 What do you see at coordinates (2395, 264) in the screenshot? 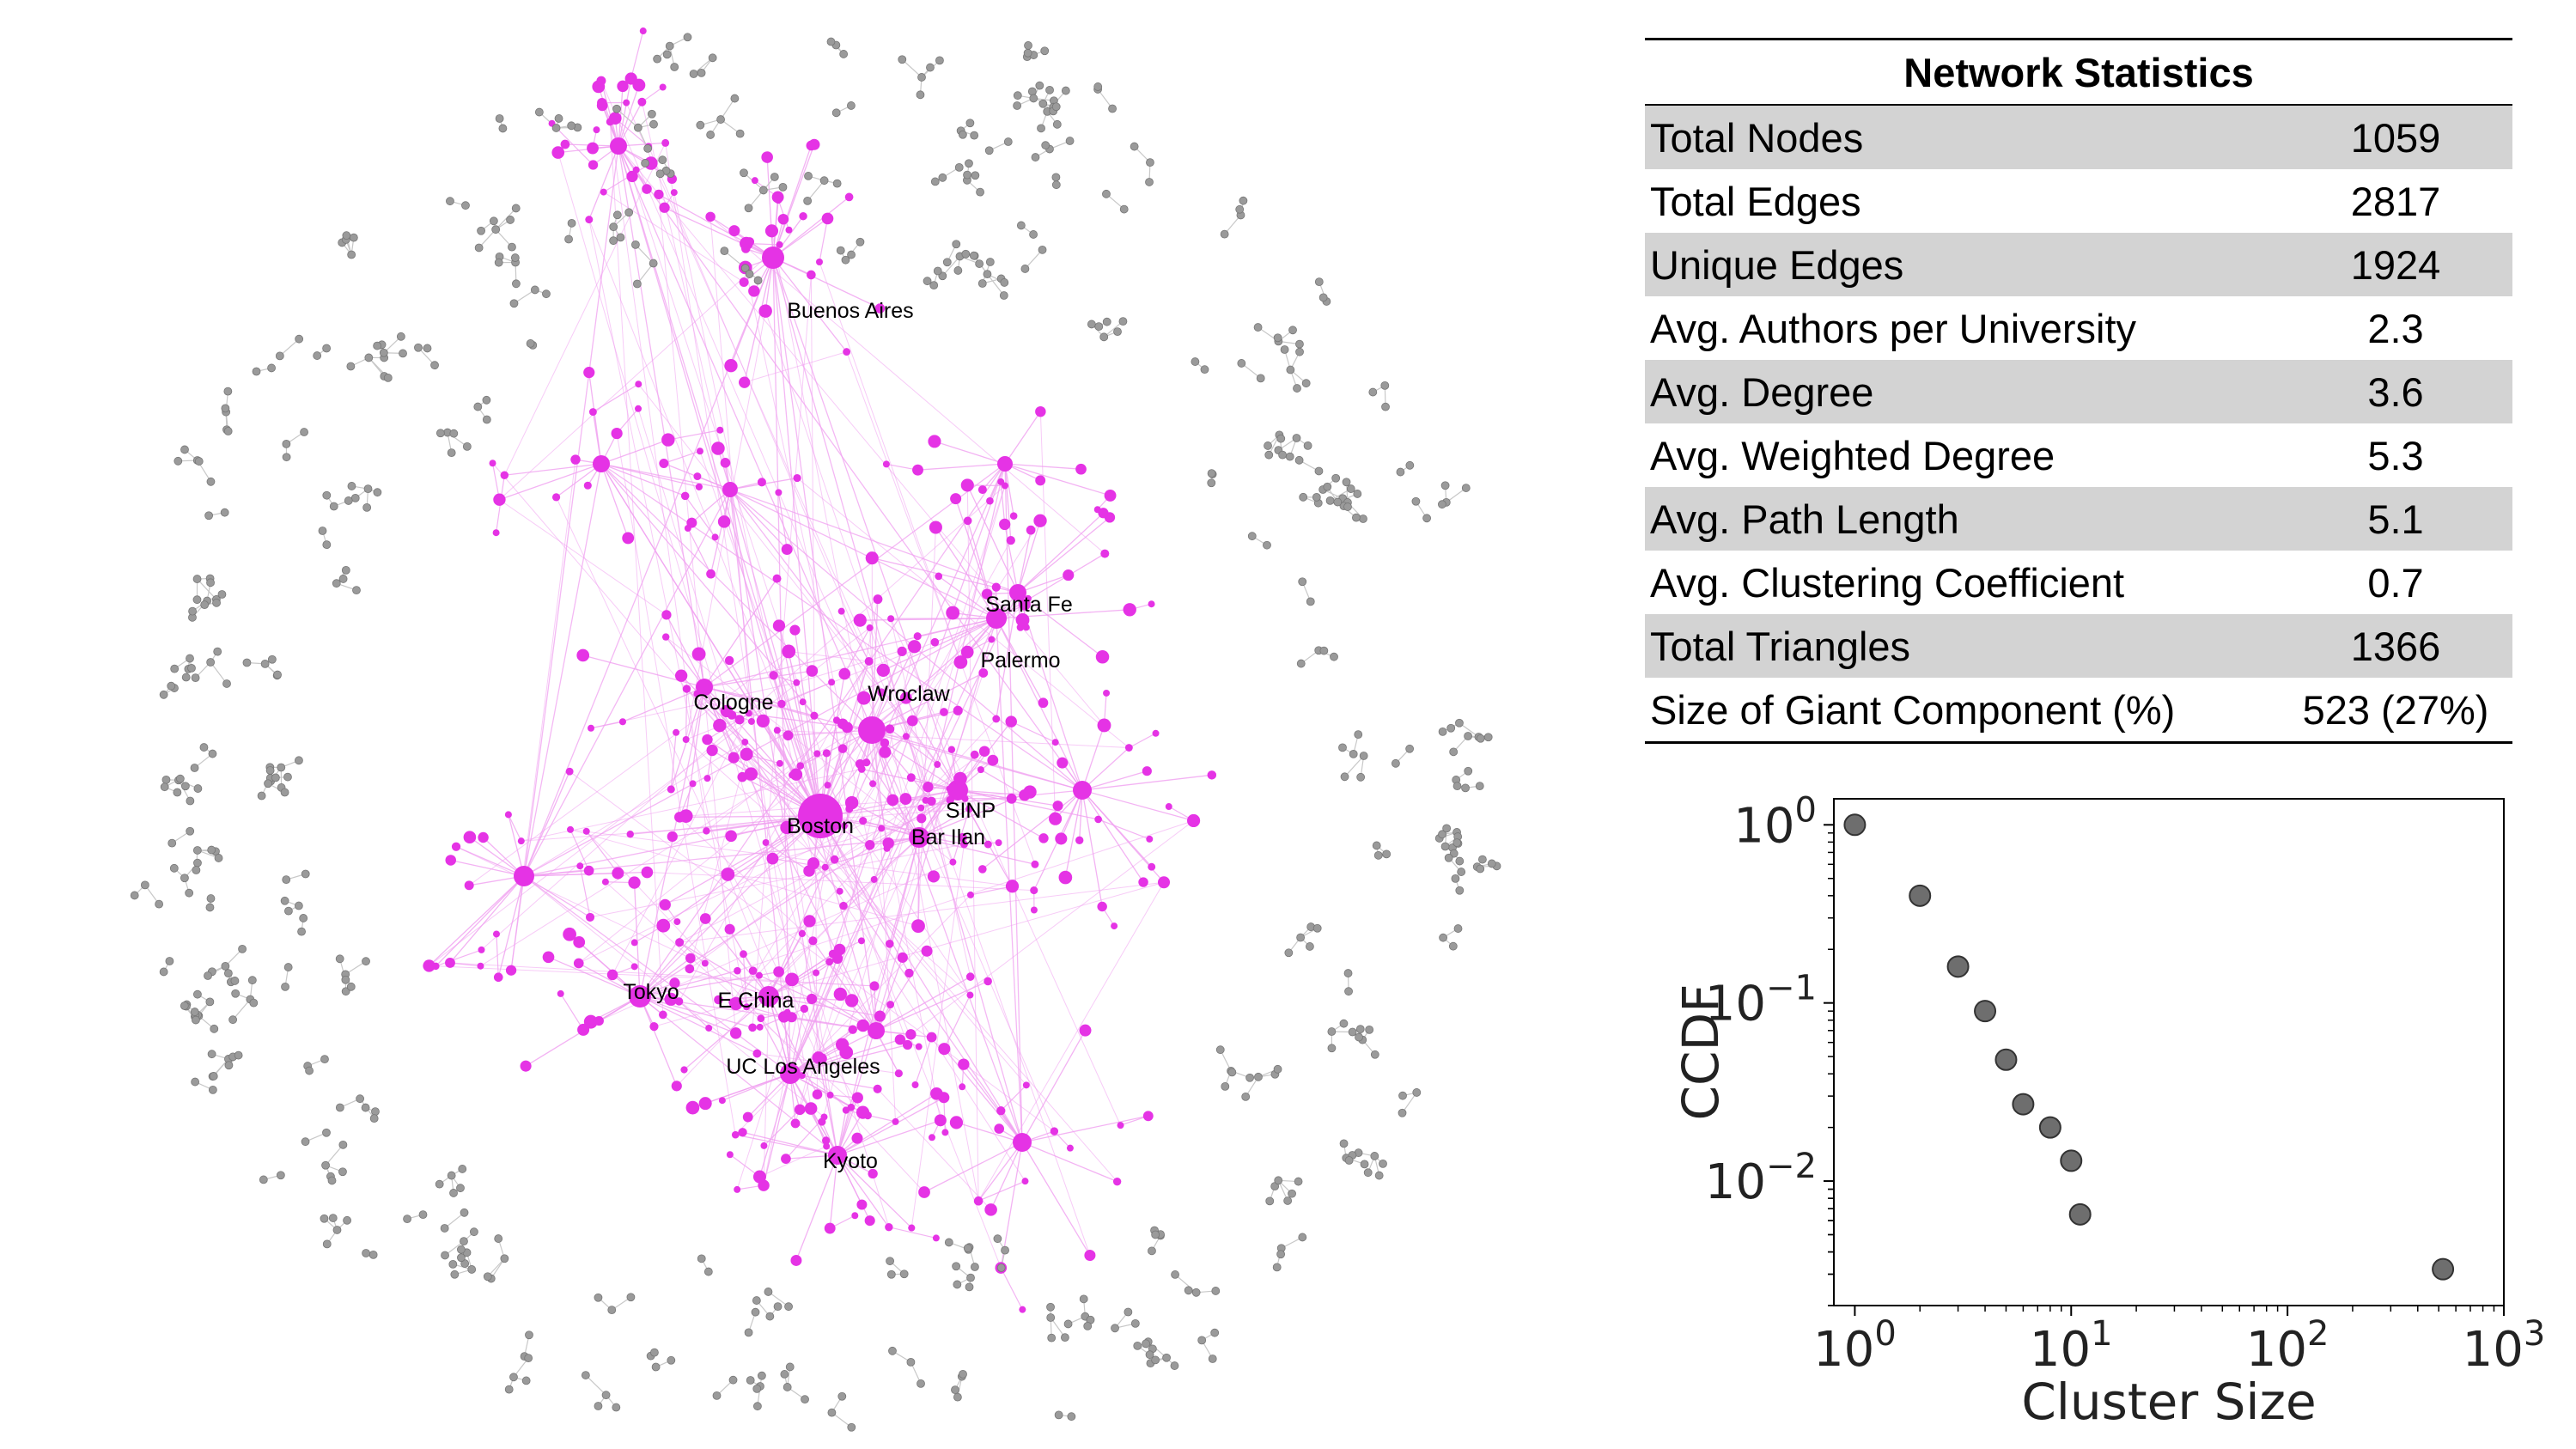
I see `stat-value: 1924` at bounding box center [2395, 264].